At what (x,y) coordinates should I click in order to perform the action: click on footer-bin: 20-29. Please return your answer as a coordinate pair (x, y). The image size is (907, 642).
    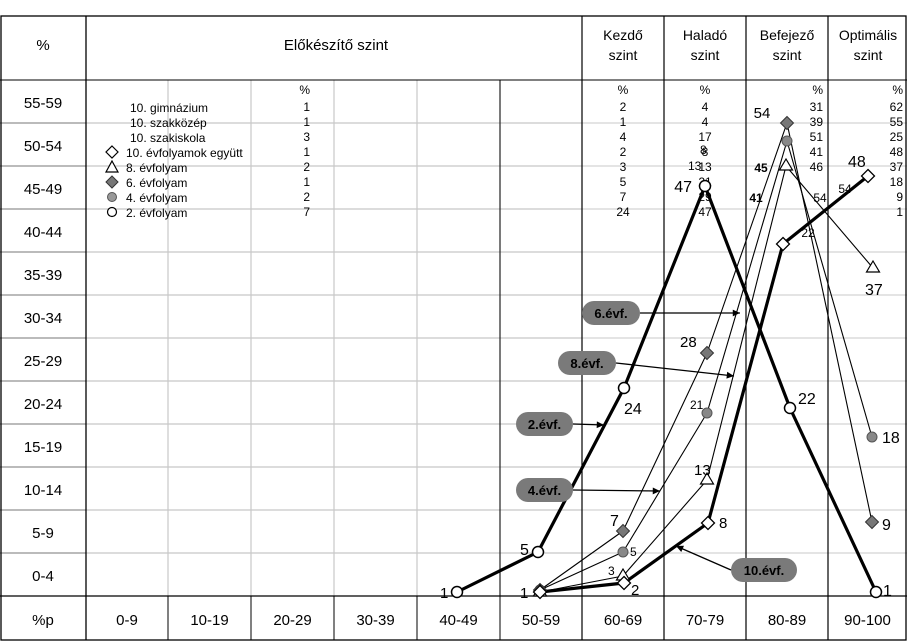
    Looking at the image, I should click on (292, 620).